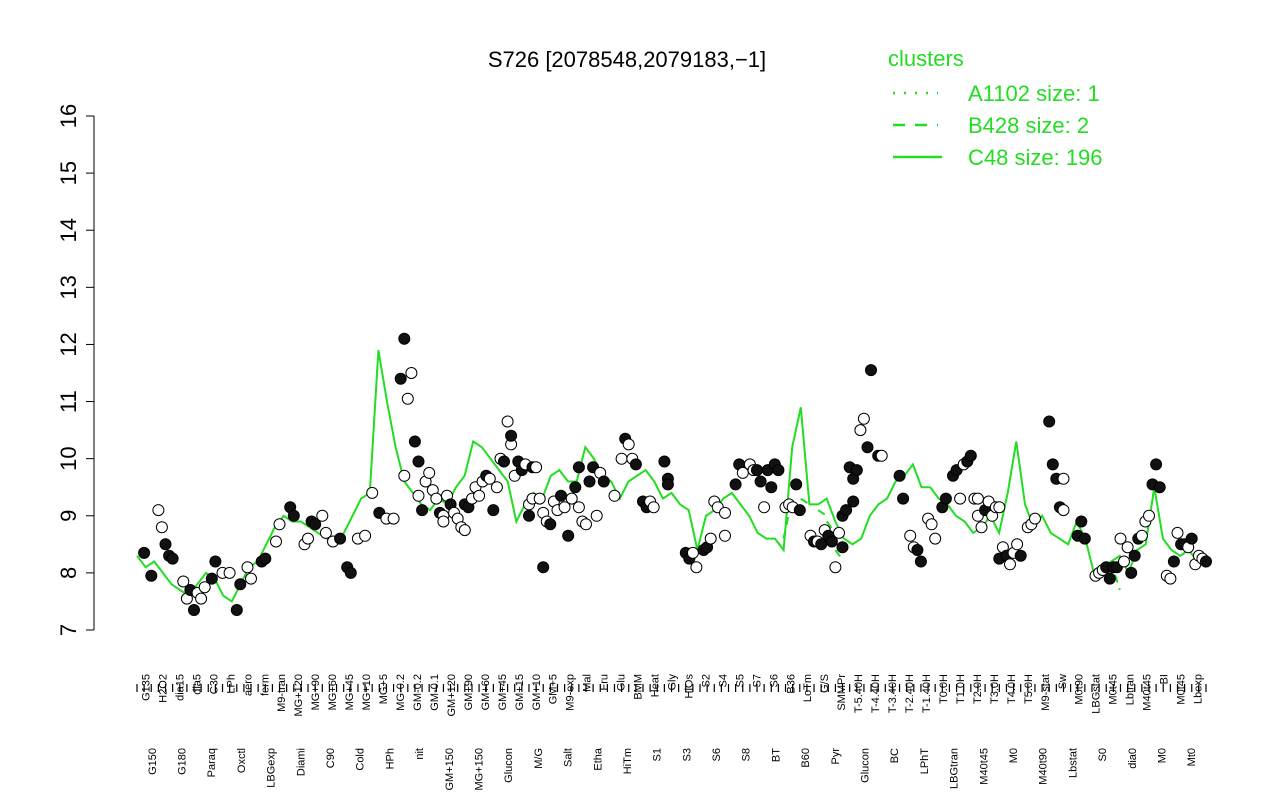  I want to click on x-tick-label: M0t90, so click(1080, 689).